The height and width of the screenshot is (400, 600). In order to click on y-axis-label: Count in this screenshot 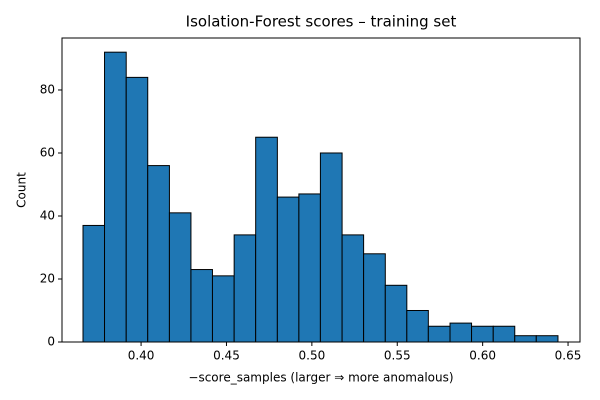, I will do `click(22, 190)`.